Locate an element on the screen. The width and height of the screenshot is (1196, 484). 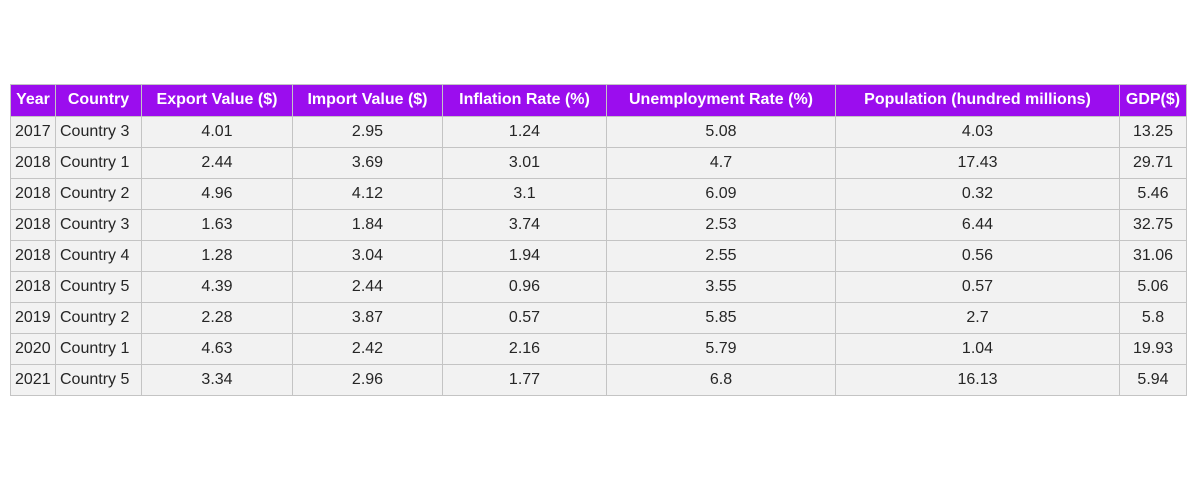
table-row: 2018 Country 4 1.28 3.04 1.94 2.55 0.56 31.06 is located at coordinates (599, 256).